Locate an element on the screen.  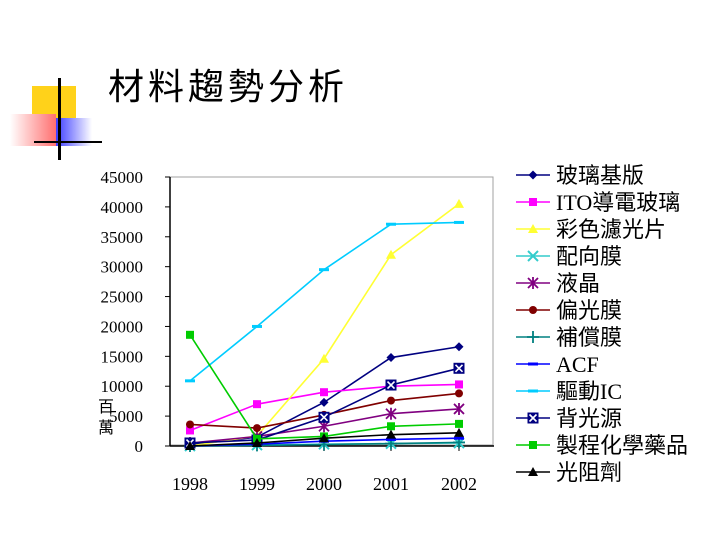
legend-item: 驅動IC is located at coordinates (569, 391).